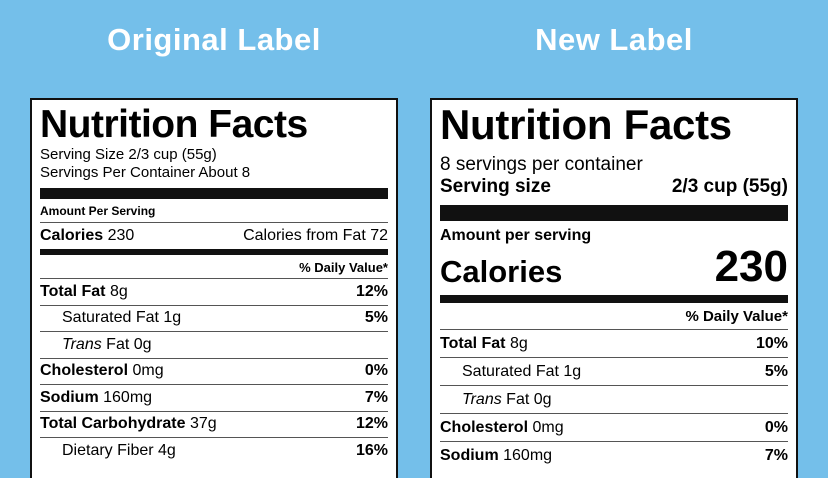 Image resolution: width=828 pixels, height=478 pixels. I want to click on nutrient-row: Dietary Fiber 4g 16%, so click(214, 450).